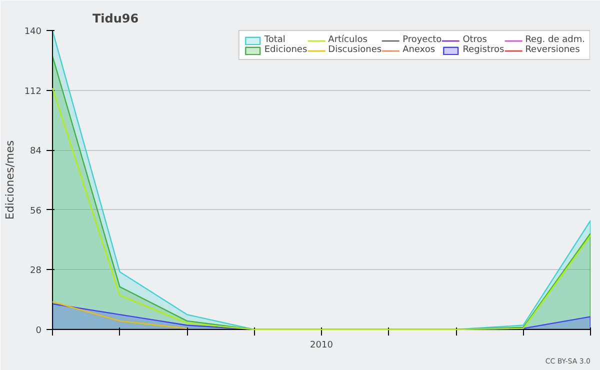  Describe the element at coordinates (552, 50) in the screenshot. I see `legend-label: Reversiones` at that location.